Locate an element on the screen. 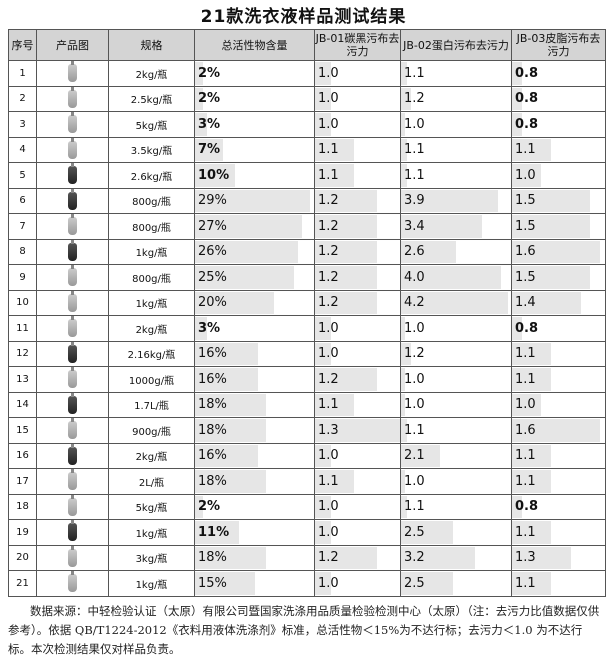  active-cell: 16% is located at coordinates (254, 455).